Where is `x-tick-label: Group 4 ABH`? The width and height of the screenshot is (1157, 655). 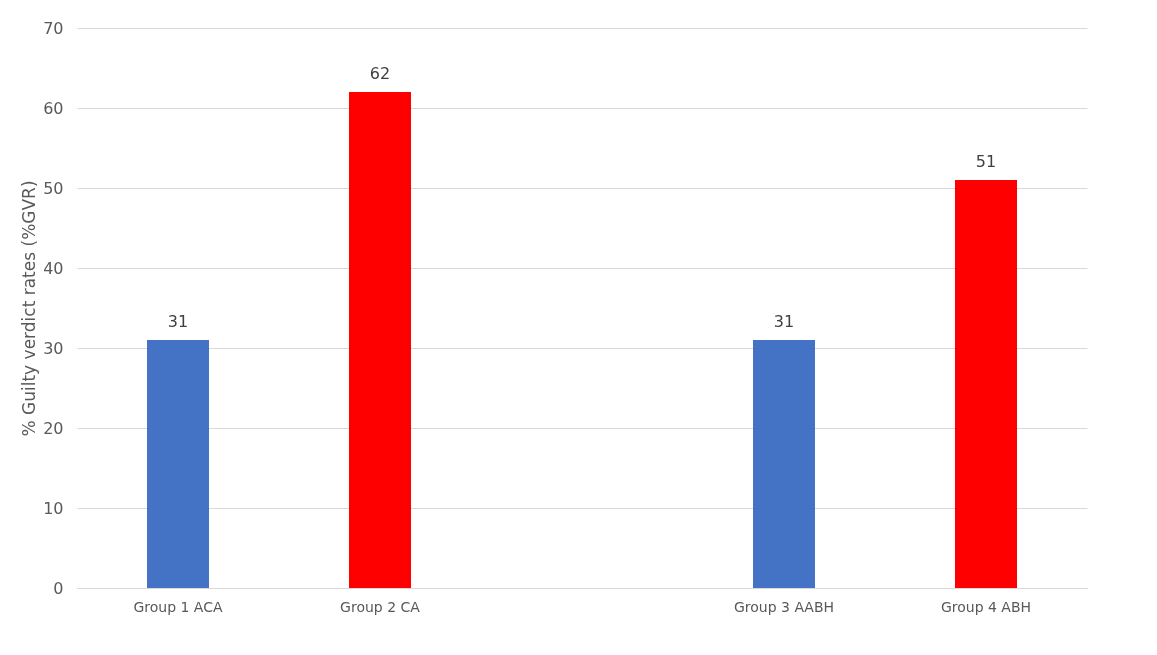
x-tick-label: Group 4 ABH is located at coordinates (986, 606).